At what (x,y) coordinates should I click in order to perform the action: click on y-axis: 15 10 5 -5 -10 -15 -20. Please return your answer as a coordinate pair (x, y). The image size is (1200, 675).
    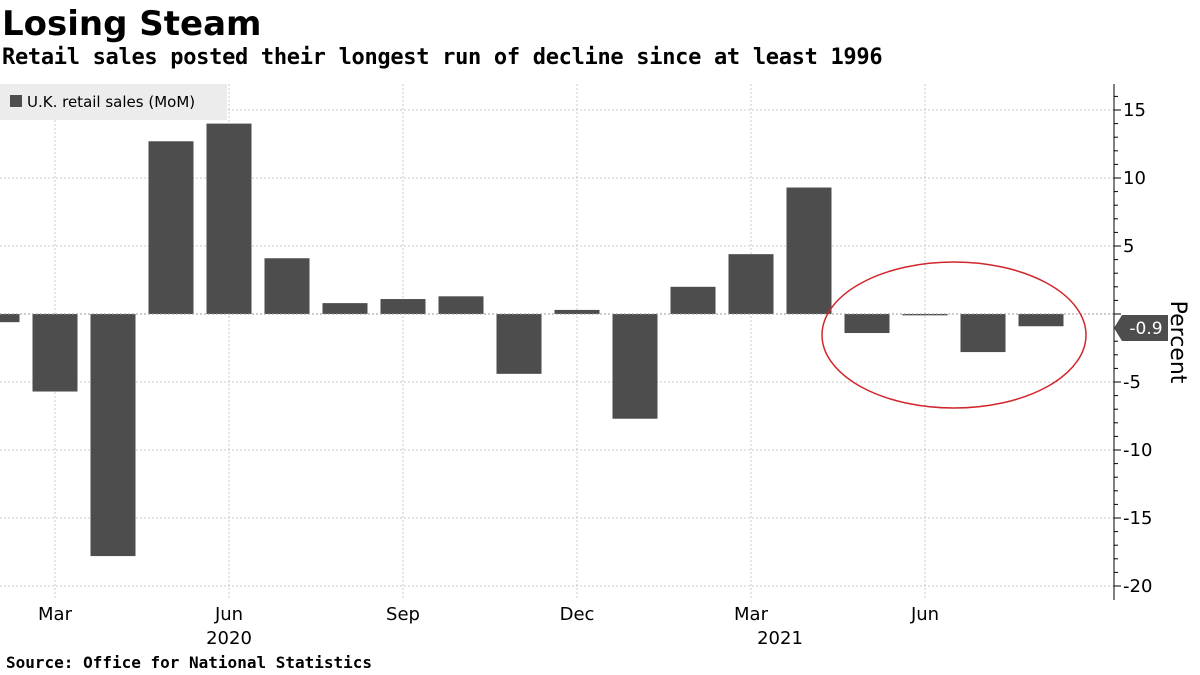
    Looking at the image, I should click on (1132, 342).